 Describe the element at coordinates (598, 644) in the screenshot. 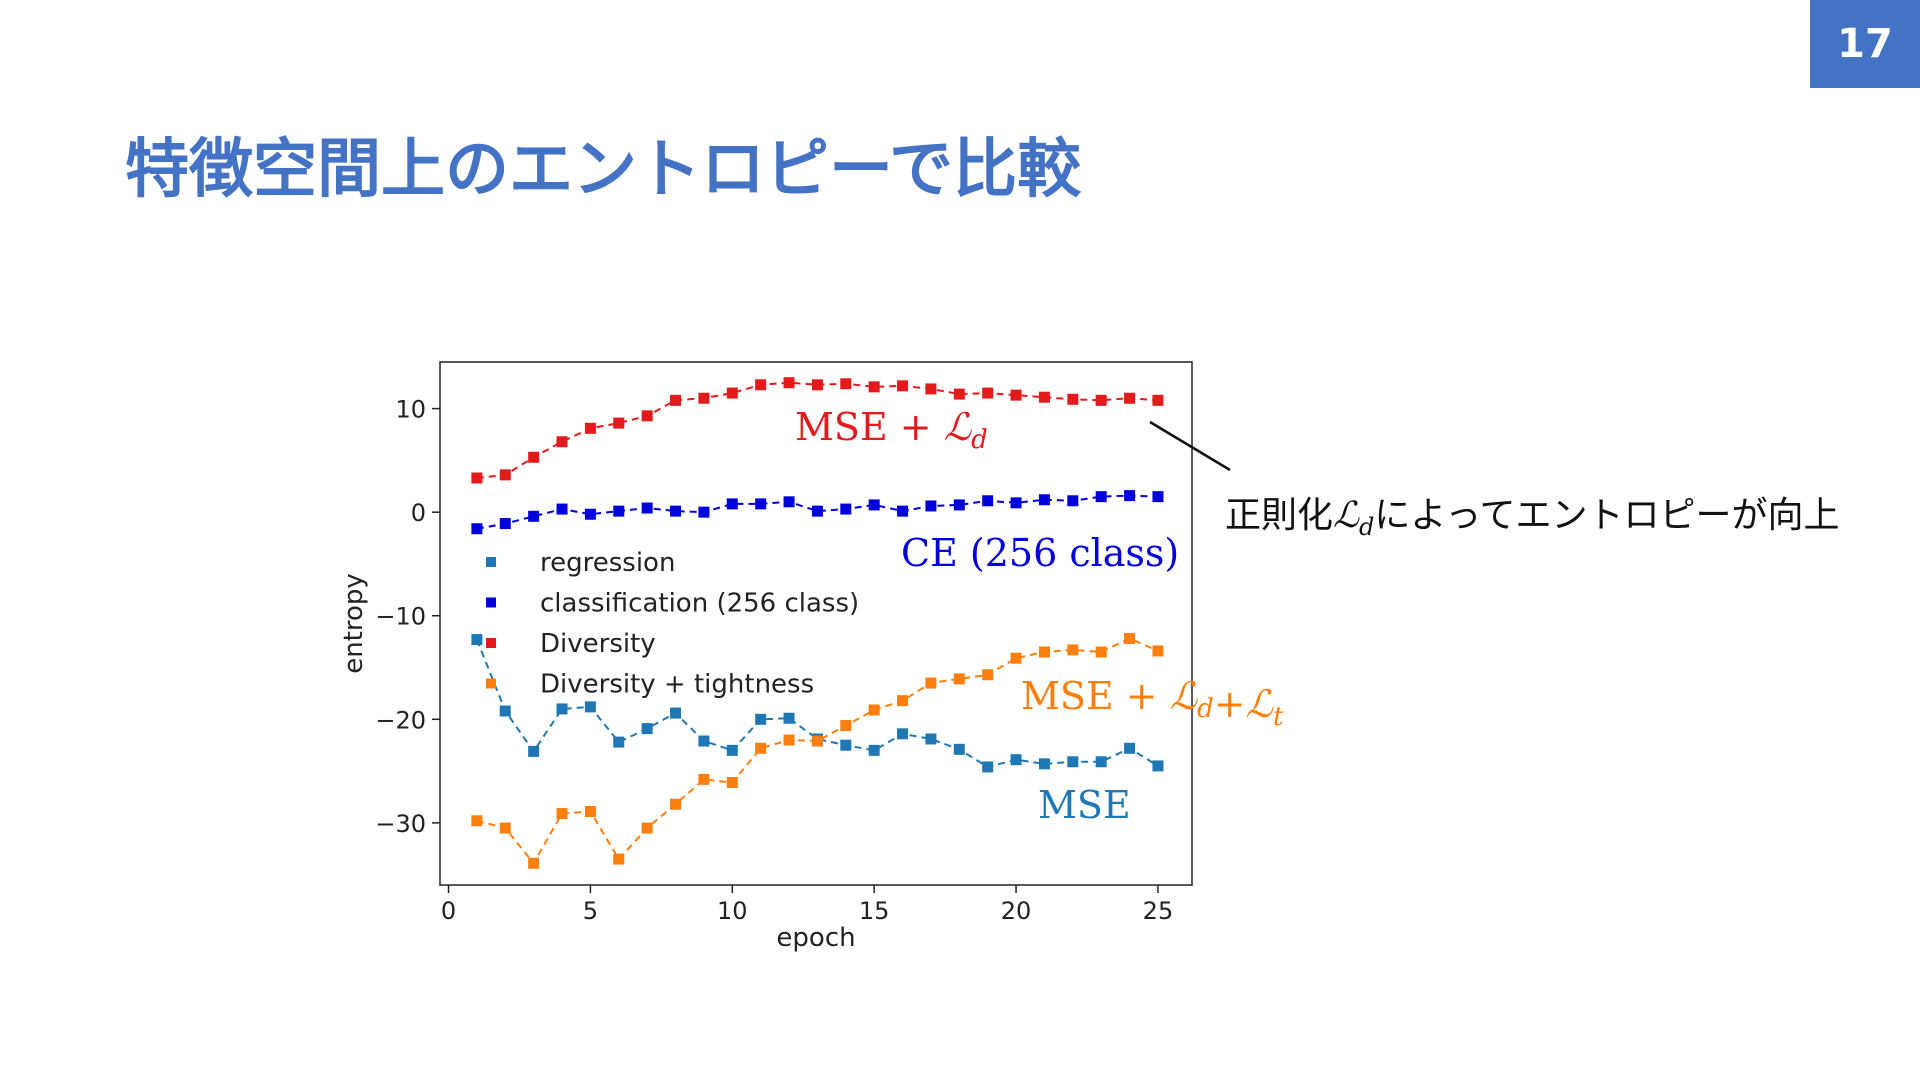

I see `legend-entry: Diversity` at that location.